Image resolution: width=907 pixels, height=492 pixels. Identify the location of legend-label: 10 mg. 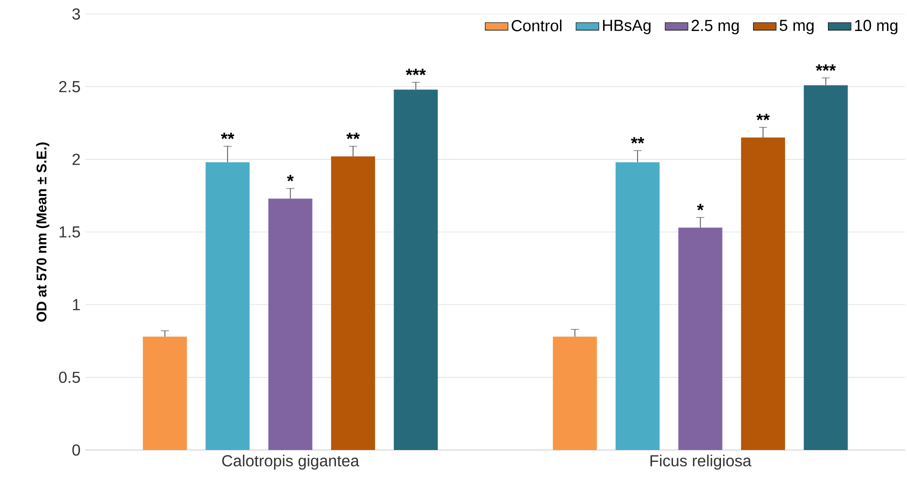
(876, 27).